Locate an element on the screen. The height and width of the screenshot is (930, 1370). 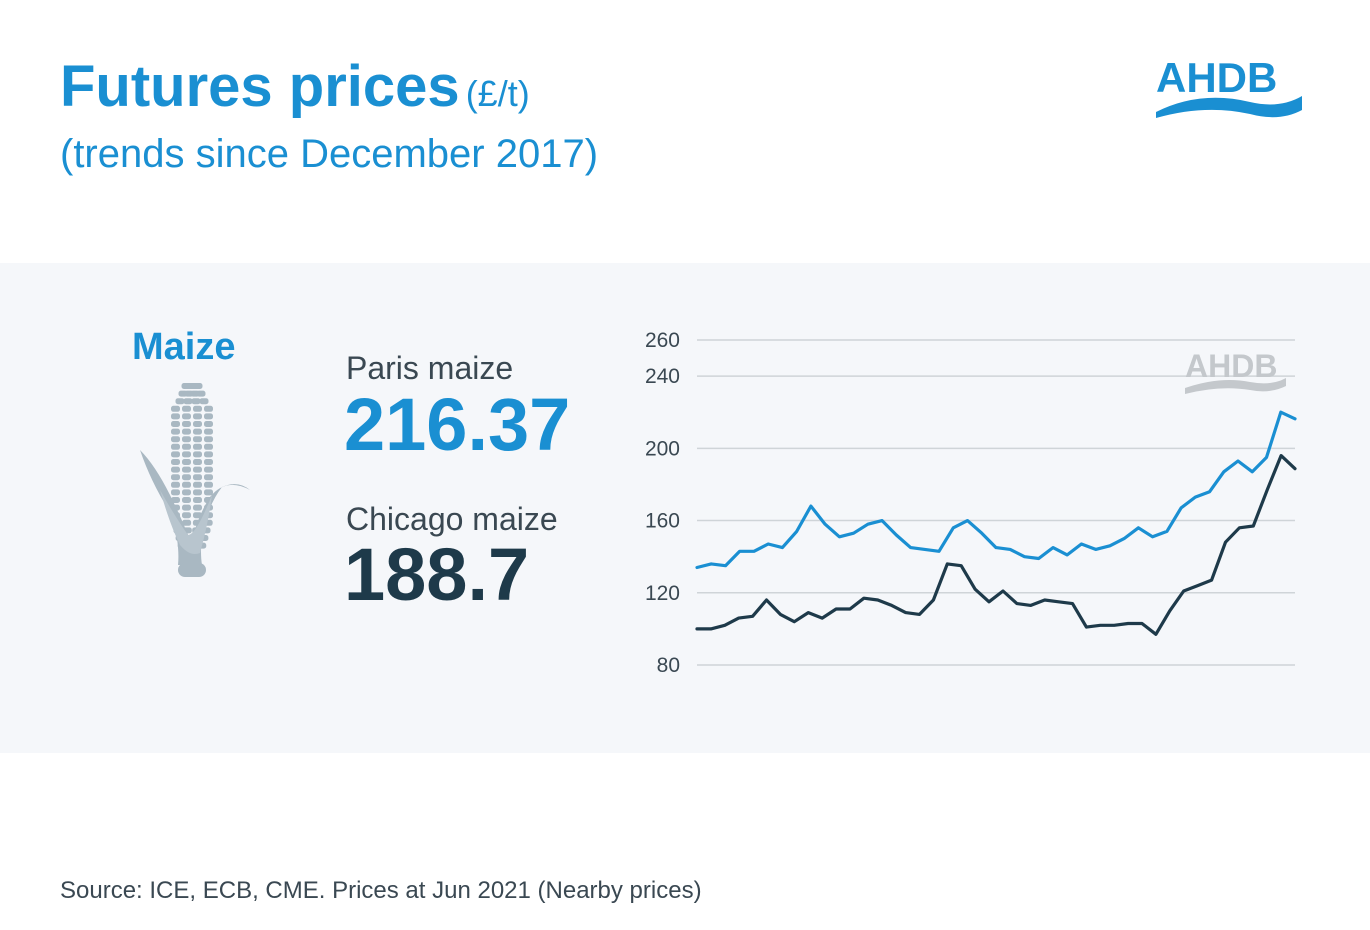
ahdb-logo: AHDB is located at coordinates (1229, 86).